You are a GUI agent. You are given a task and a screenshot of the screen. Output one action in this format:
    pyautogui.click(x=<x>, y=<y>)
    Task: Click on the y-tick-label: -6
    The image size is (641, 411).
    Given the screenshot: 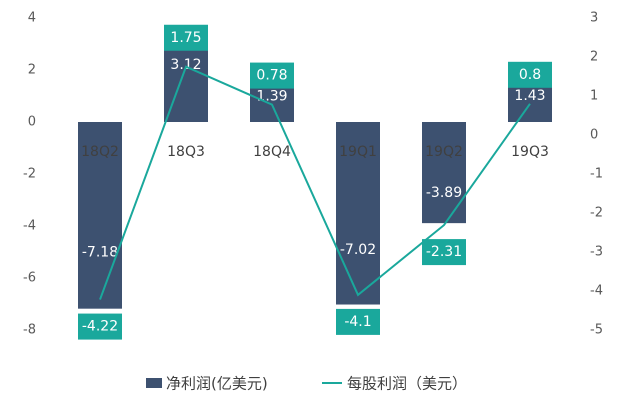 What is the action you would take?
    pyautogui.click(x=29, y=278)
    